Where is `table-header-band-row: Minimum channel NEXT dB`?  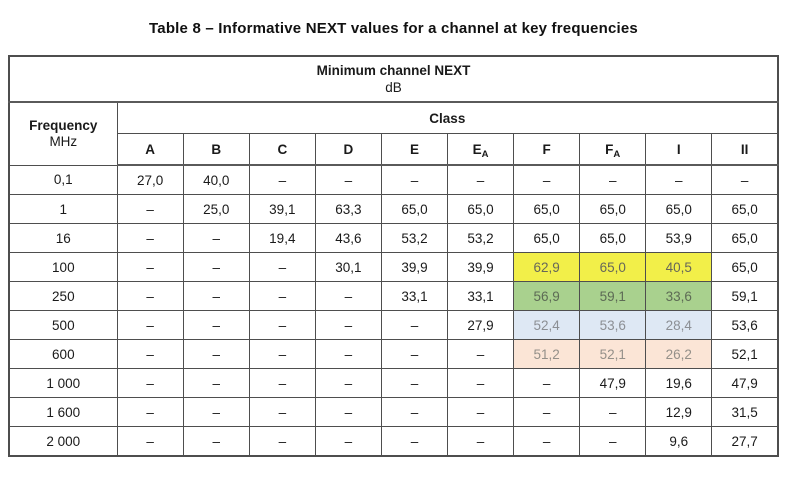
table-header-band-row: Minimum channel NEXT dB is located at coordinates (393, 79).